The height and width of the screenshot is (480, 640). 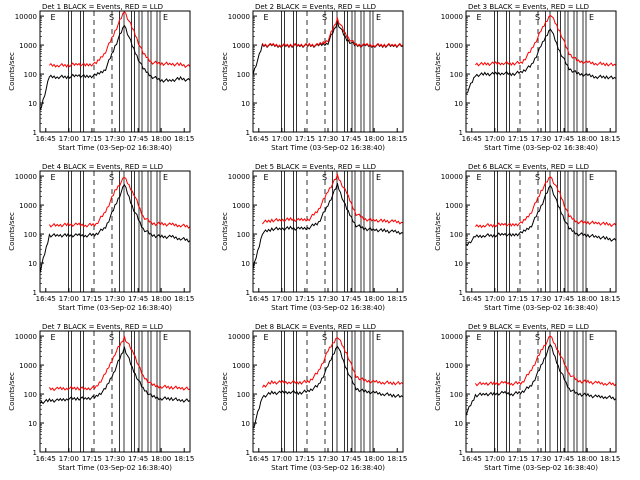 I want to click on chart-title: Det 6 BLACK = Events, RED = LLD, so click(x=528, y=167).